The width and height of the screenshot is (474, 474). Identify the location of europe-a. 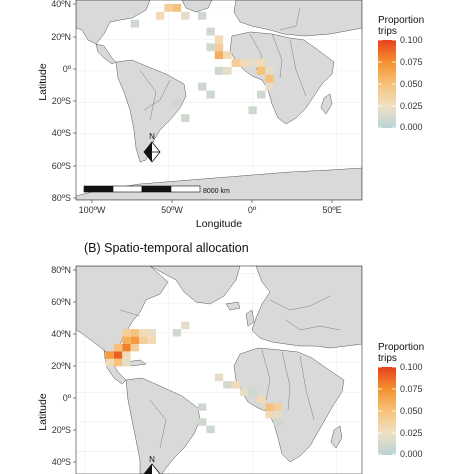
(297, 18).